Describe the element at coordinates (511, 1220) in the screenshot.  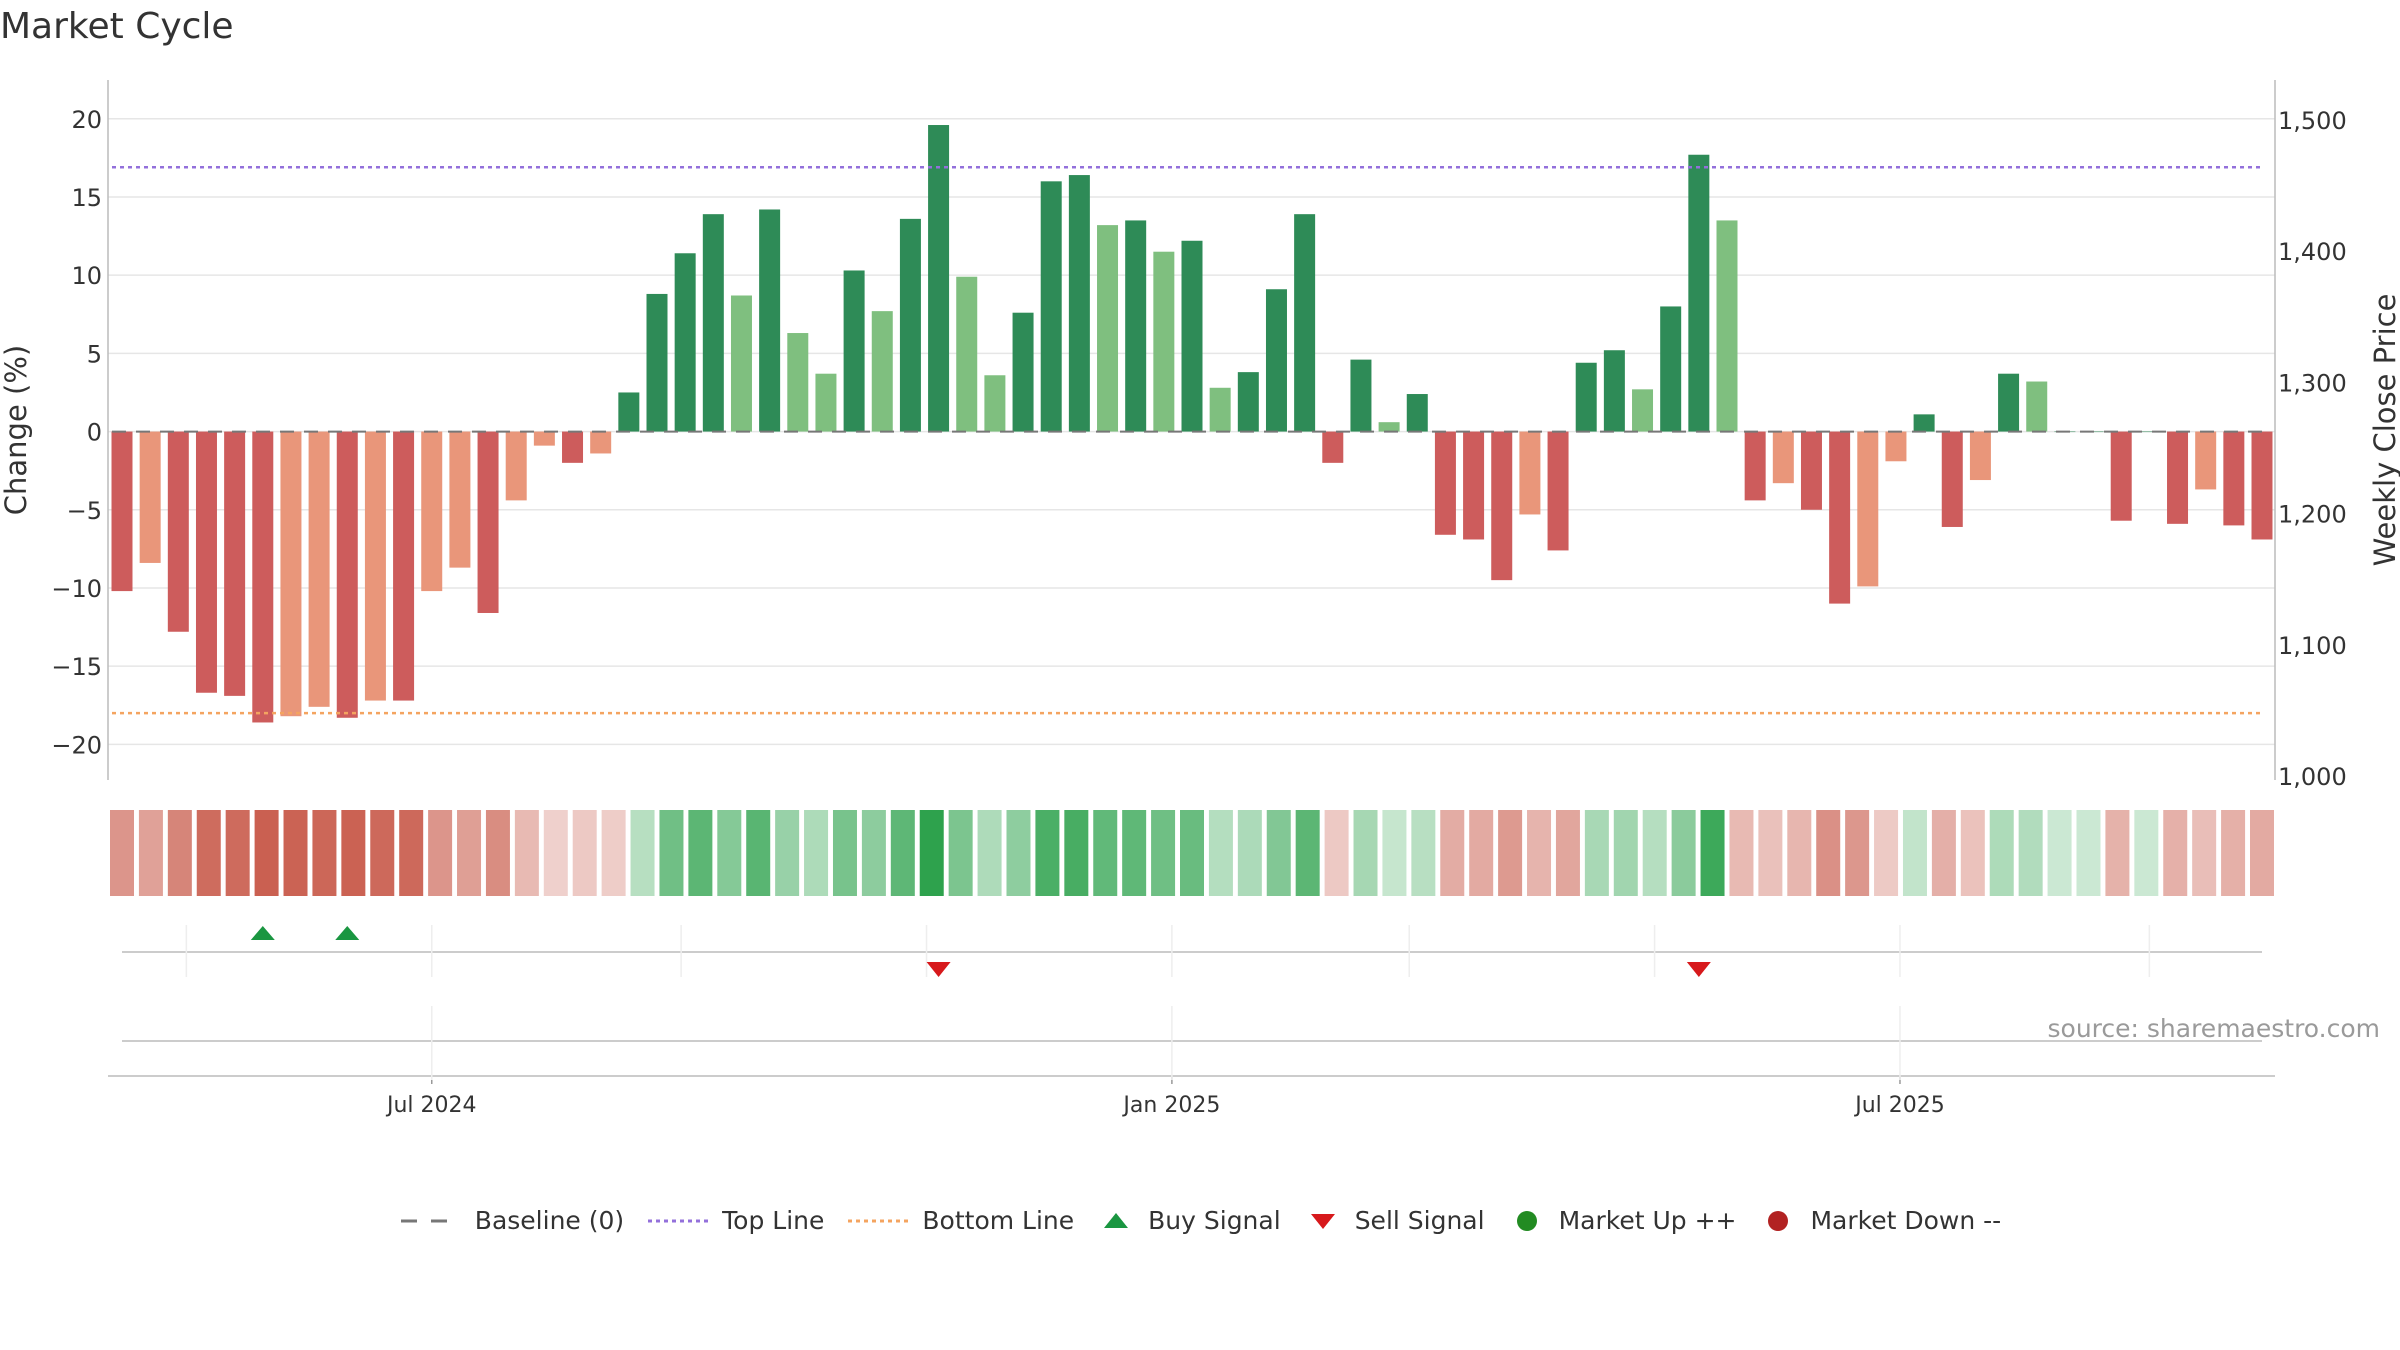
I see `legend-item-baseline: Baseline (0)` at that location.